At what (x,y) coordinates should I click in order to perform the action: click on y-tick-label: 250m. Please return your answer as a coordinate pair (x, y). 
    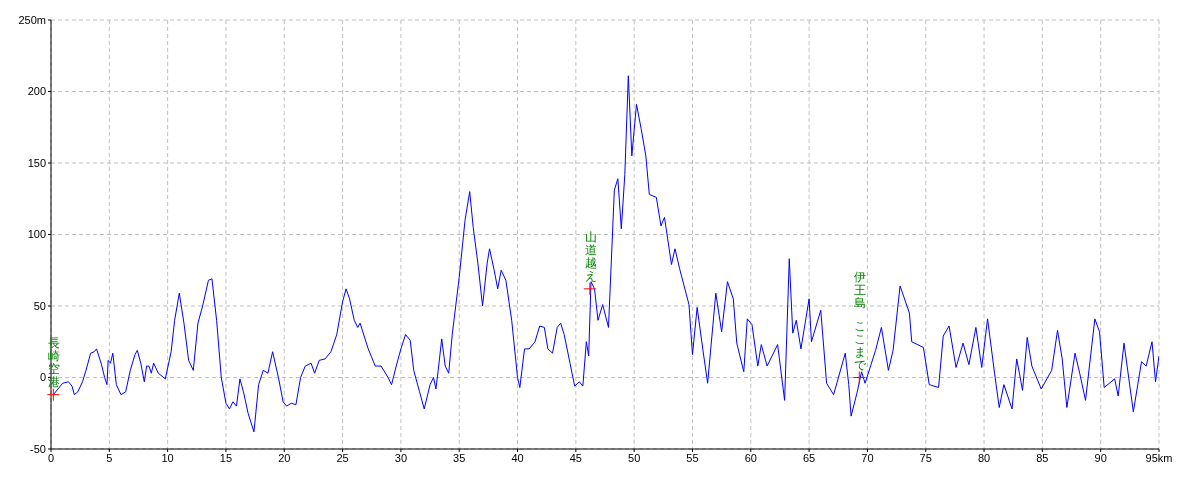
    Looking at the image, I should click on (32, 19).